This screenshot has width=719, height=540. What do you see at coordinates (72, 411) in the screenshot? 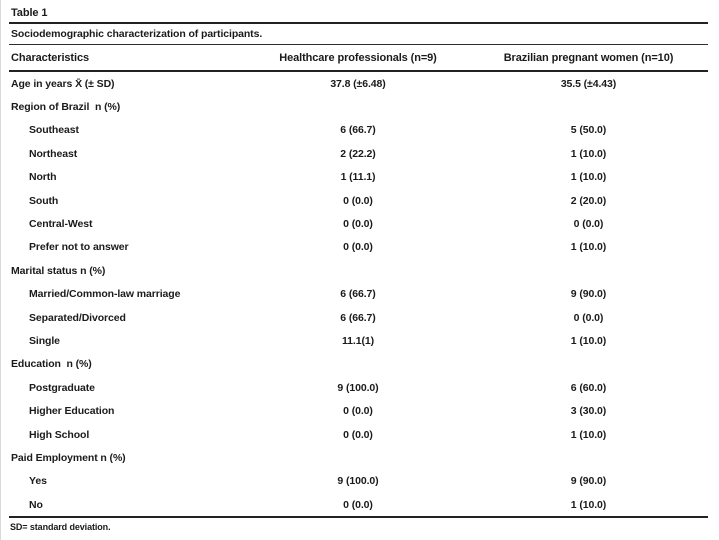
I see `row-label: Higher Education` at bounding box center [72, 411].